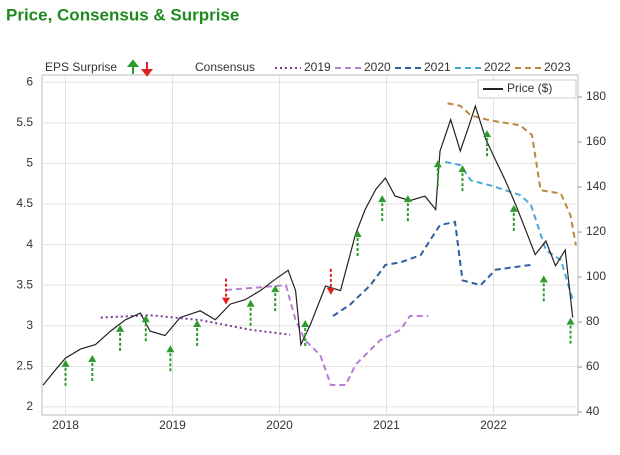 The height and width of the screenshot is (455, 620). What do you see at coordinates (386, 425) in the screenshot?
I see `x-tick-label: 2021` at bounding box center [386, 425].